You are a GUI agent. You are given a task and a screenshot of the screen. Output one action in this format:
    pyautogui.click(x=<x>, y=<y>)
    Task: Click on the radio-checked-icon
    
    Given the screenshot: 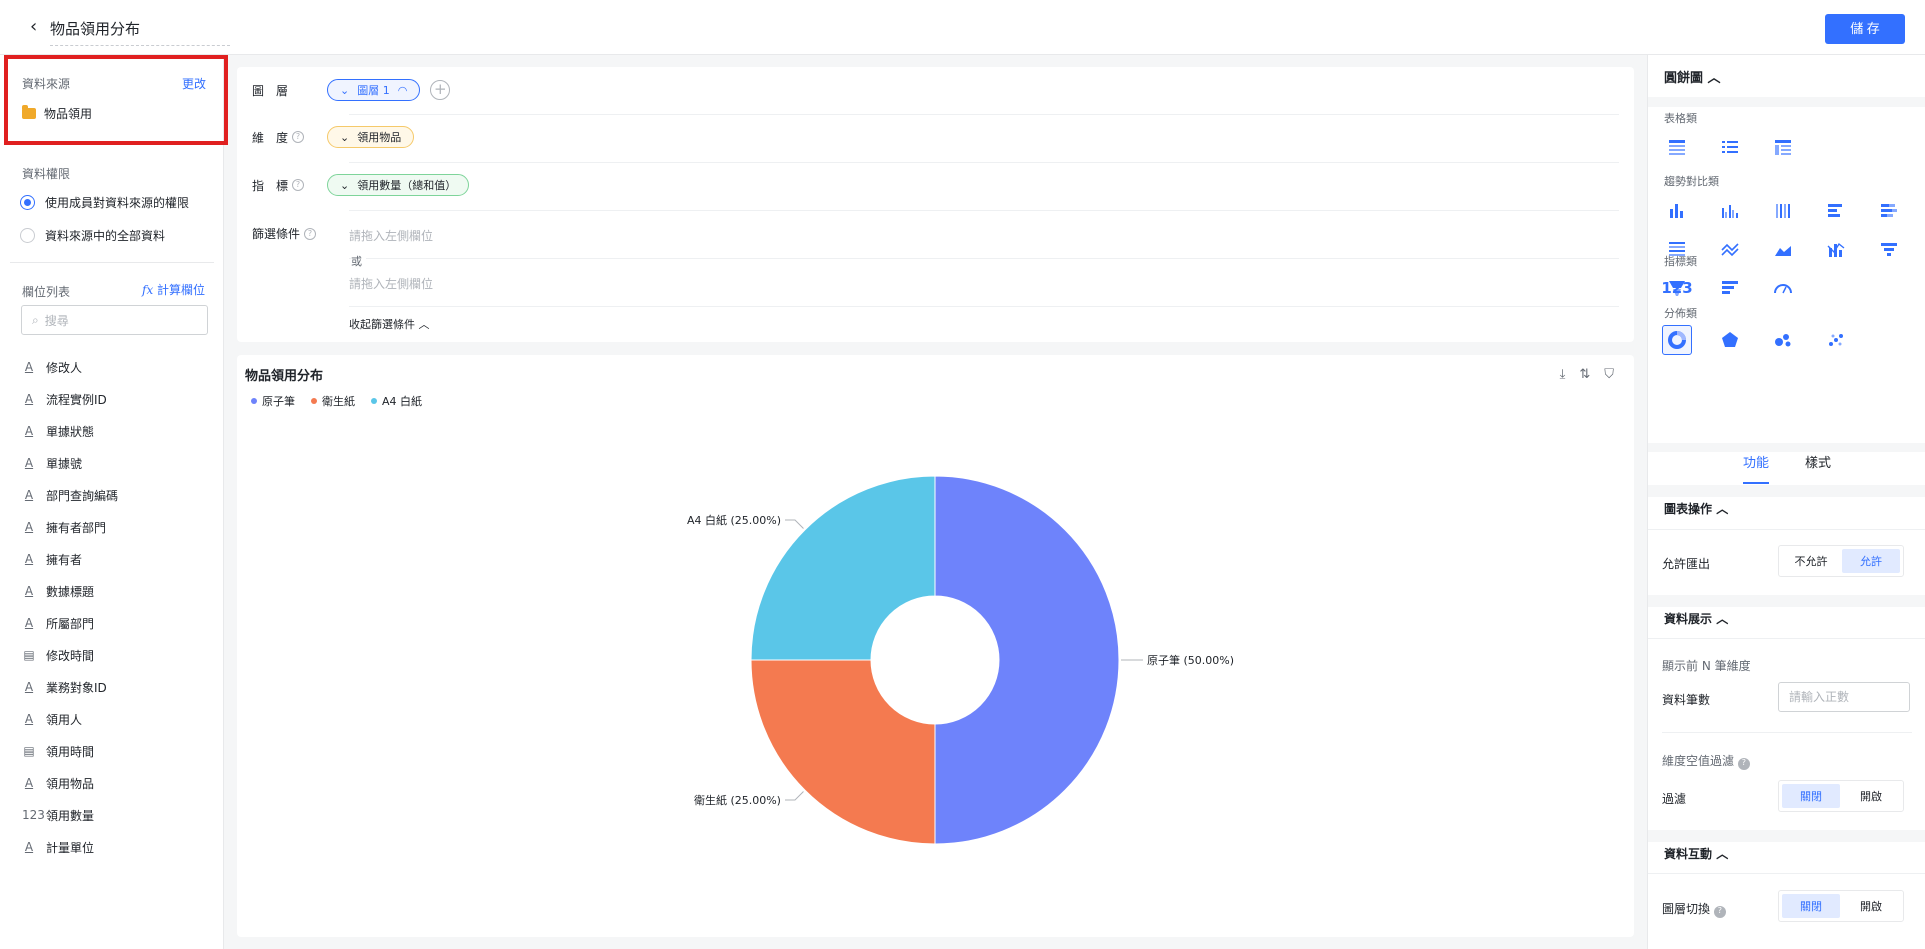 What is the action you would take?
    pyautogui.click(x=27, y=202)
    